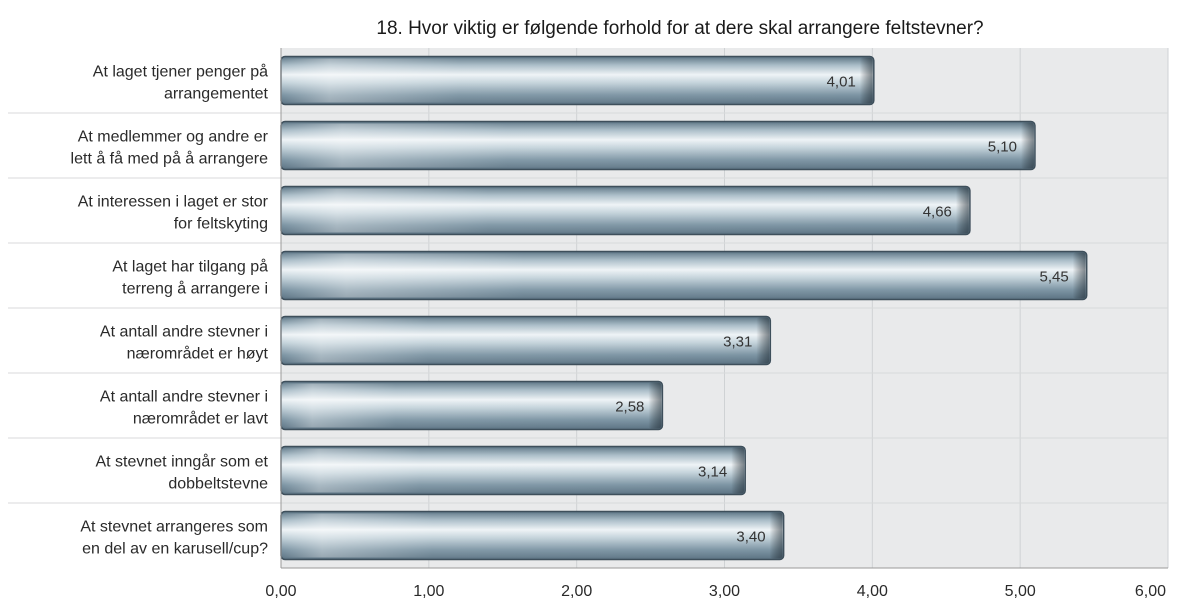  I want to click on value-label: 3,14, so click(712, 472).